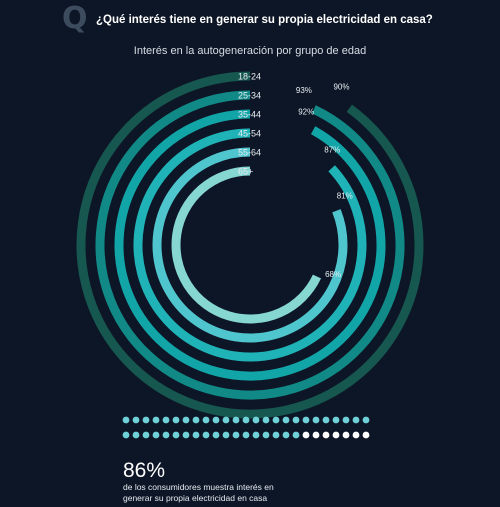 The image size is (500, 507). Describe the element at coordinates (333, 274) in the screenshot. I see `value-label-65+: 68%` at that location.